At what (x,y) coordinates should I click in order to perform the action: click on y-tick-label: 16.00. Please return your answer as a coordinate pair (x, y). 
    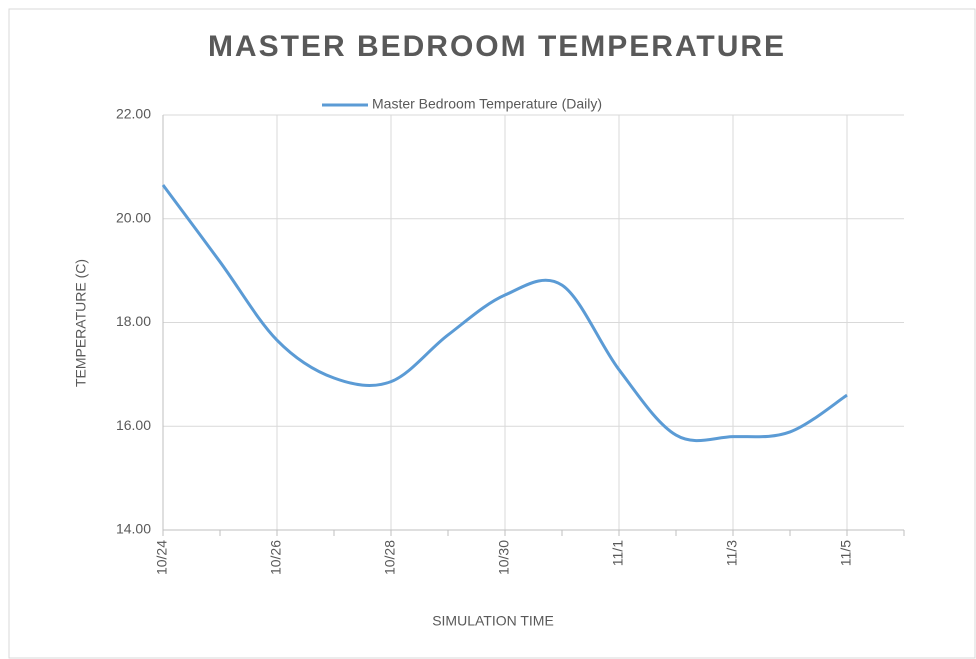
    Looking at the image, I should click on (133, 425).